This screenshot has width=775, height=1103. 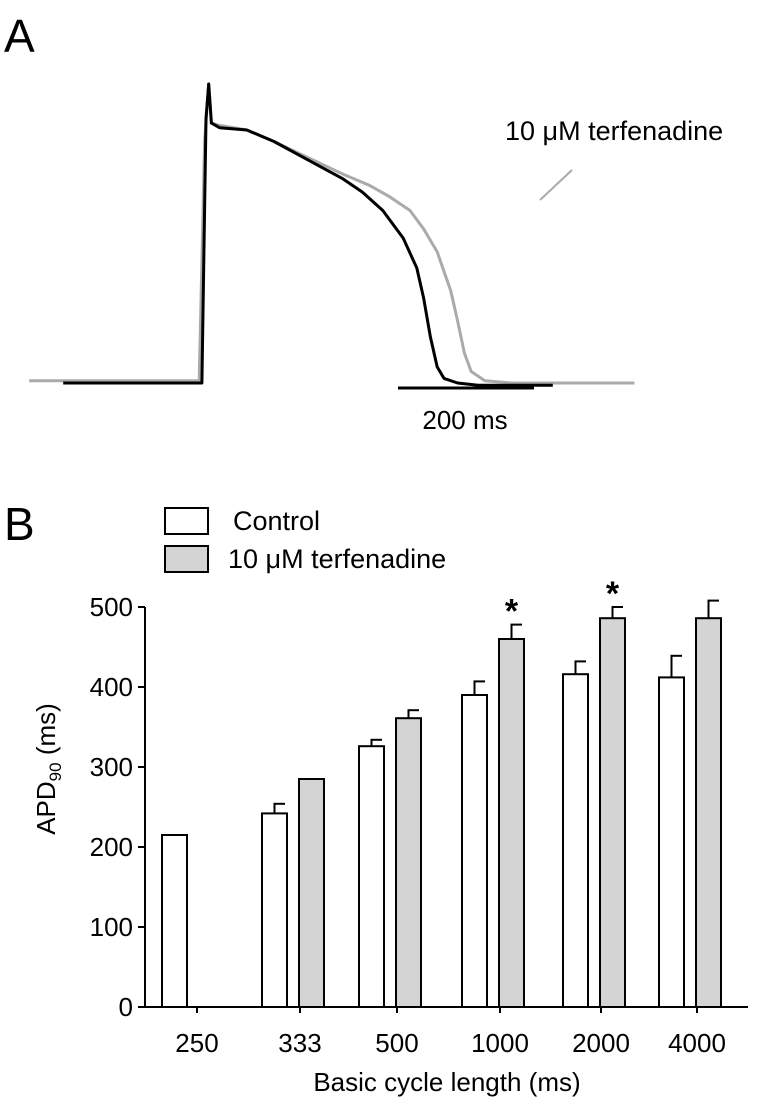 What do you see at coordinates (111, 927) in the screenshot?
I see `y-tick-label: 100` at bounding box center [111, 927].